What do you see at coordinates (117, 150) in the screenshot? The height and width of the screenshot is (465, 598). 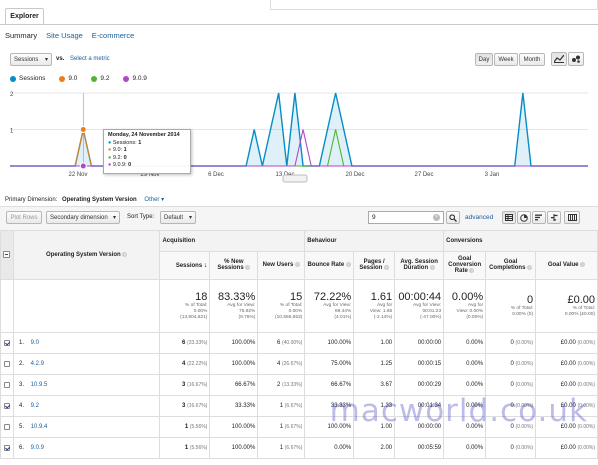 I see `tooltip-row: ● 9.0: 1` at bounding box center [117, 150].